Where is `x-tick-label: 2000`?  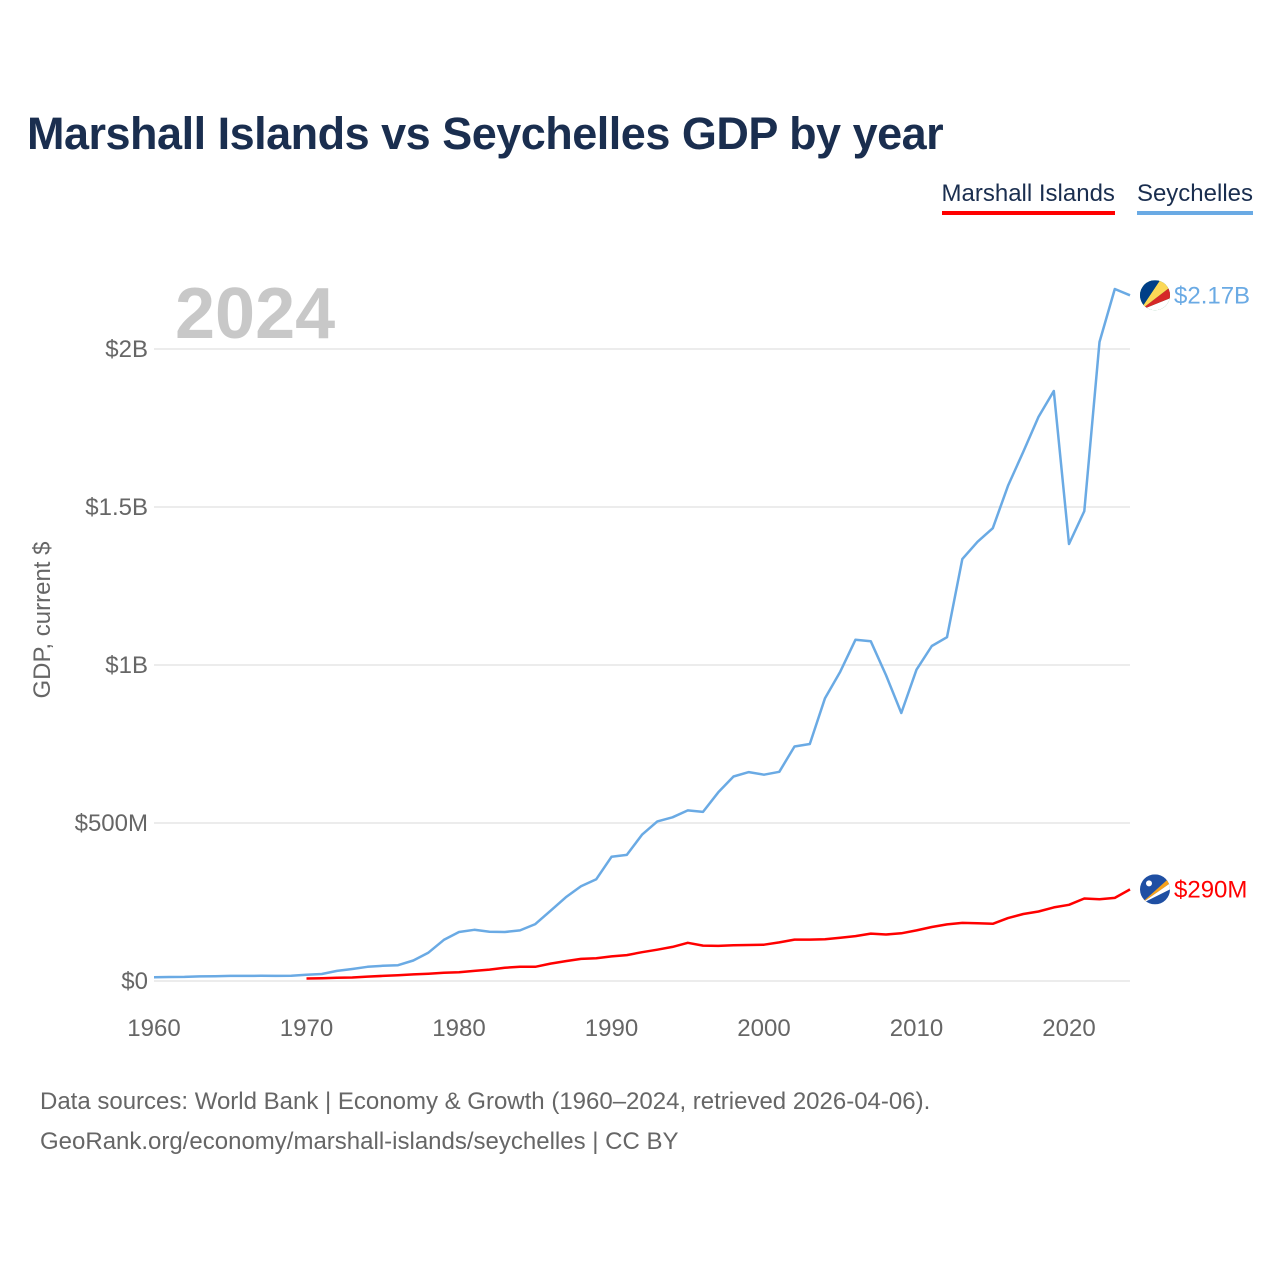
x-tick-label: 2000 is located at coordinates (763, 1028).